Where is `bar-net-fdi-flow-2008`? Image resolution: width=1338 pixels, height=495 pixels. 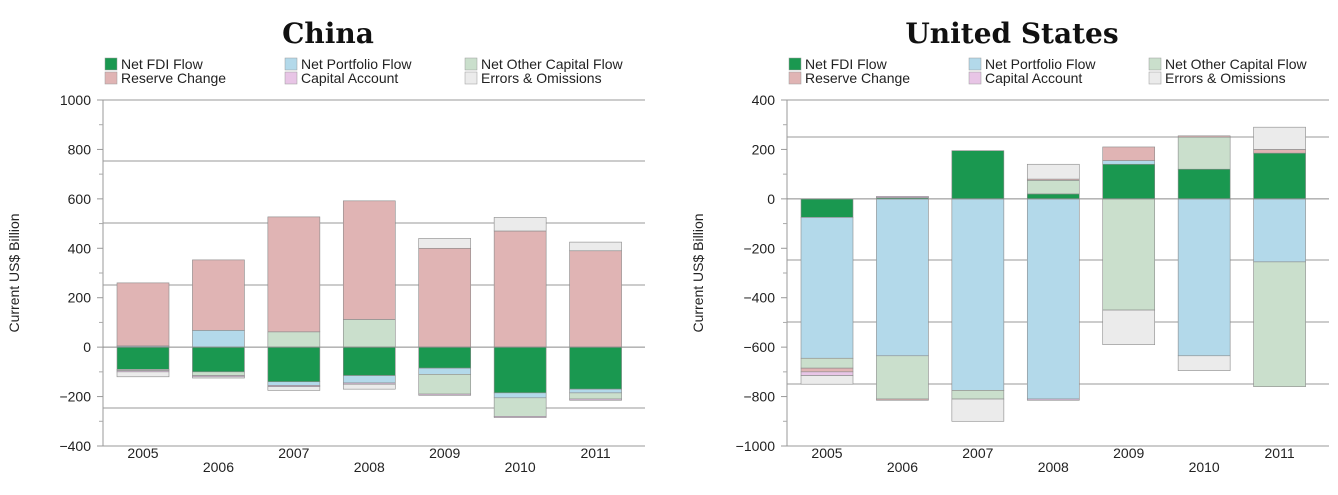
bar-net-fdi-flow-2008 is located at coordinates (369, 361).